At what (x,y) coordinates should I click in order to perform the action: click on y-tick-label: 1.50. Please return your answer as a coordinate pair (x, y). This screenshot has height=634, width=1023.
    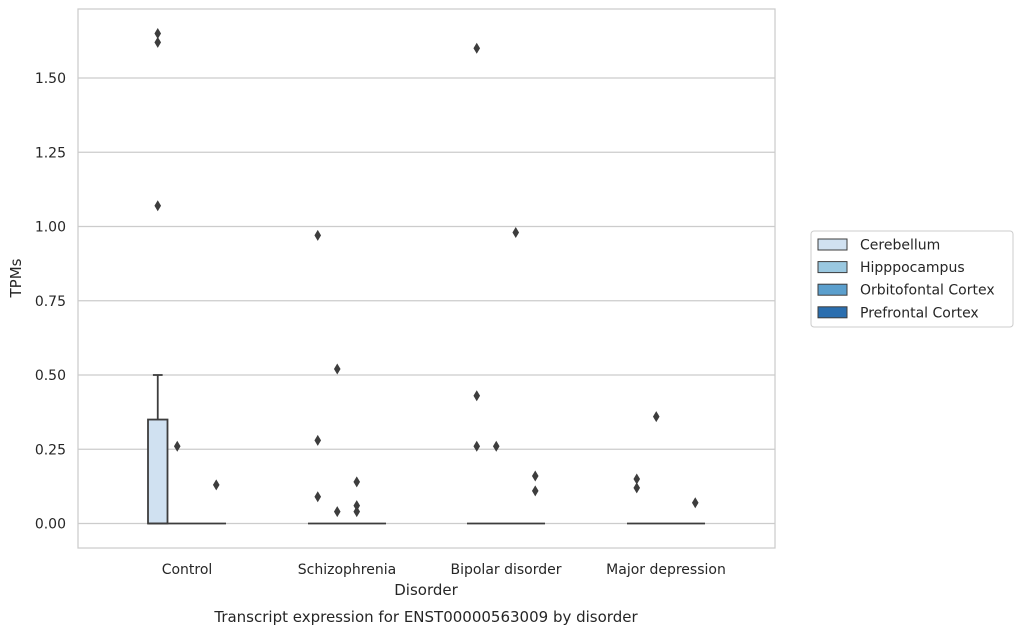
    Looking at the image, I should click on (50, 79).